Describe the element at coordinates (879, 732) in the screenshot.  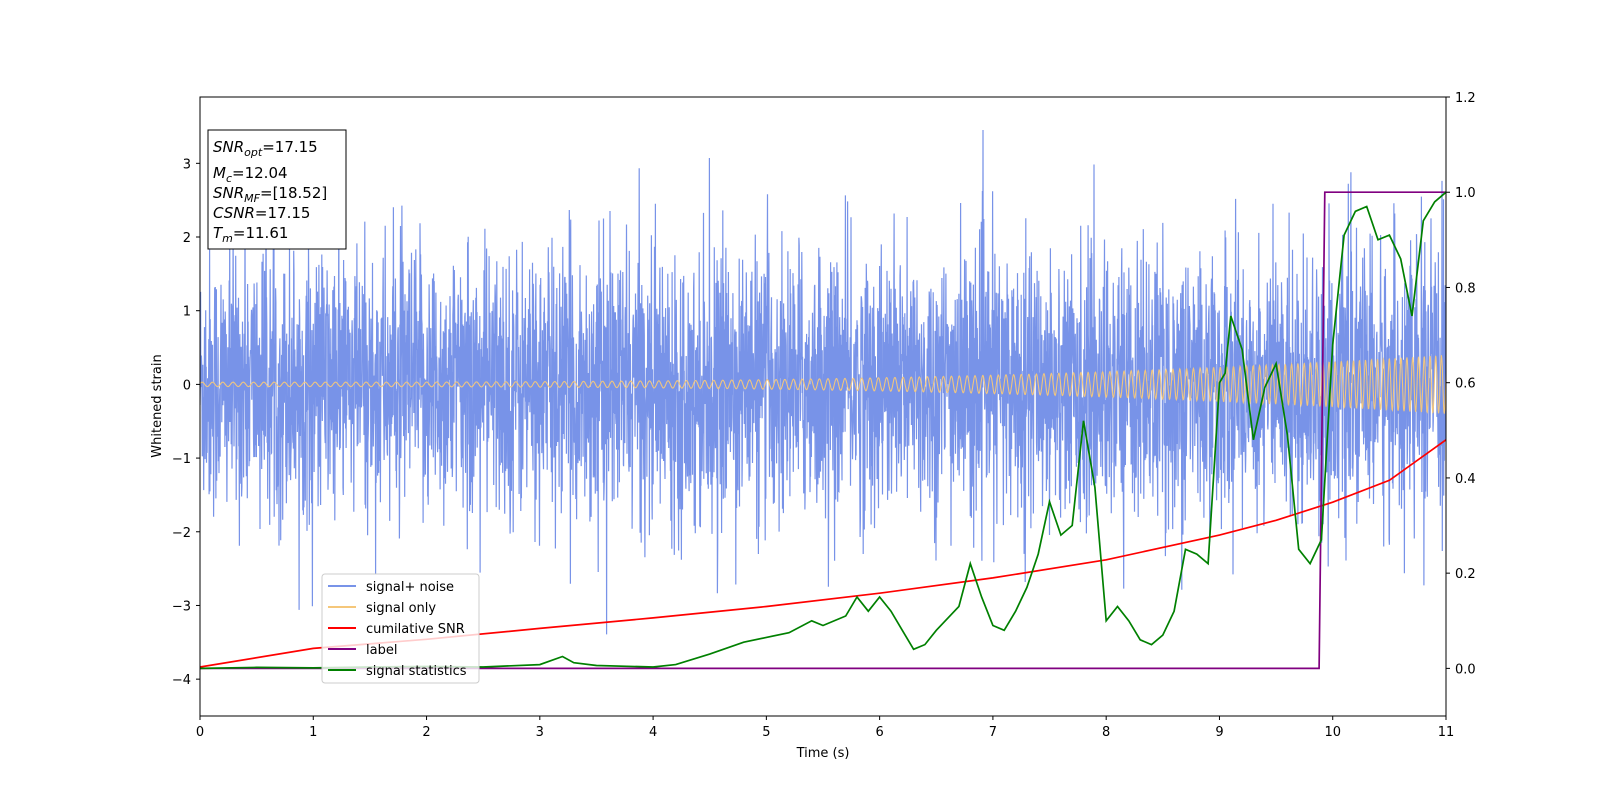
I see `x-tick-label: 6` at that location.